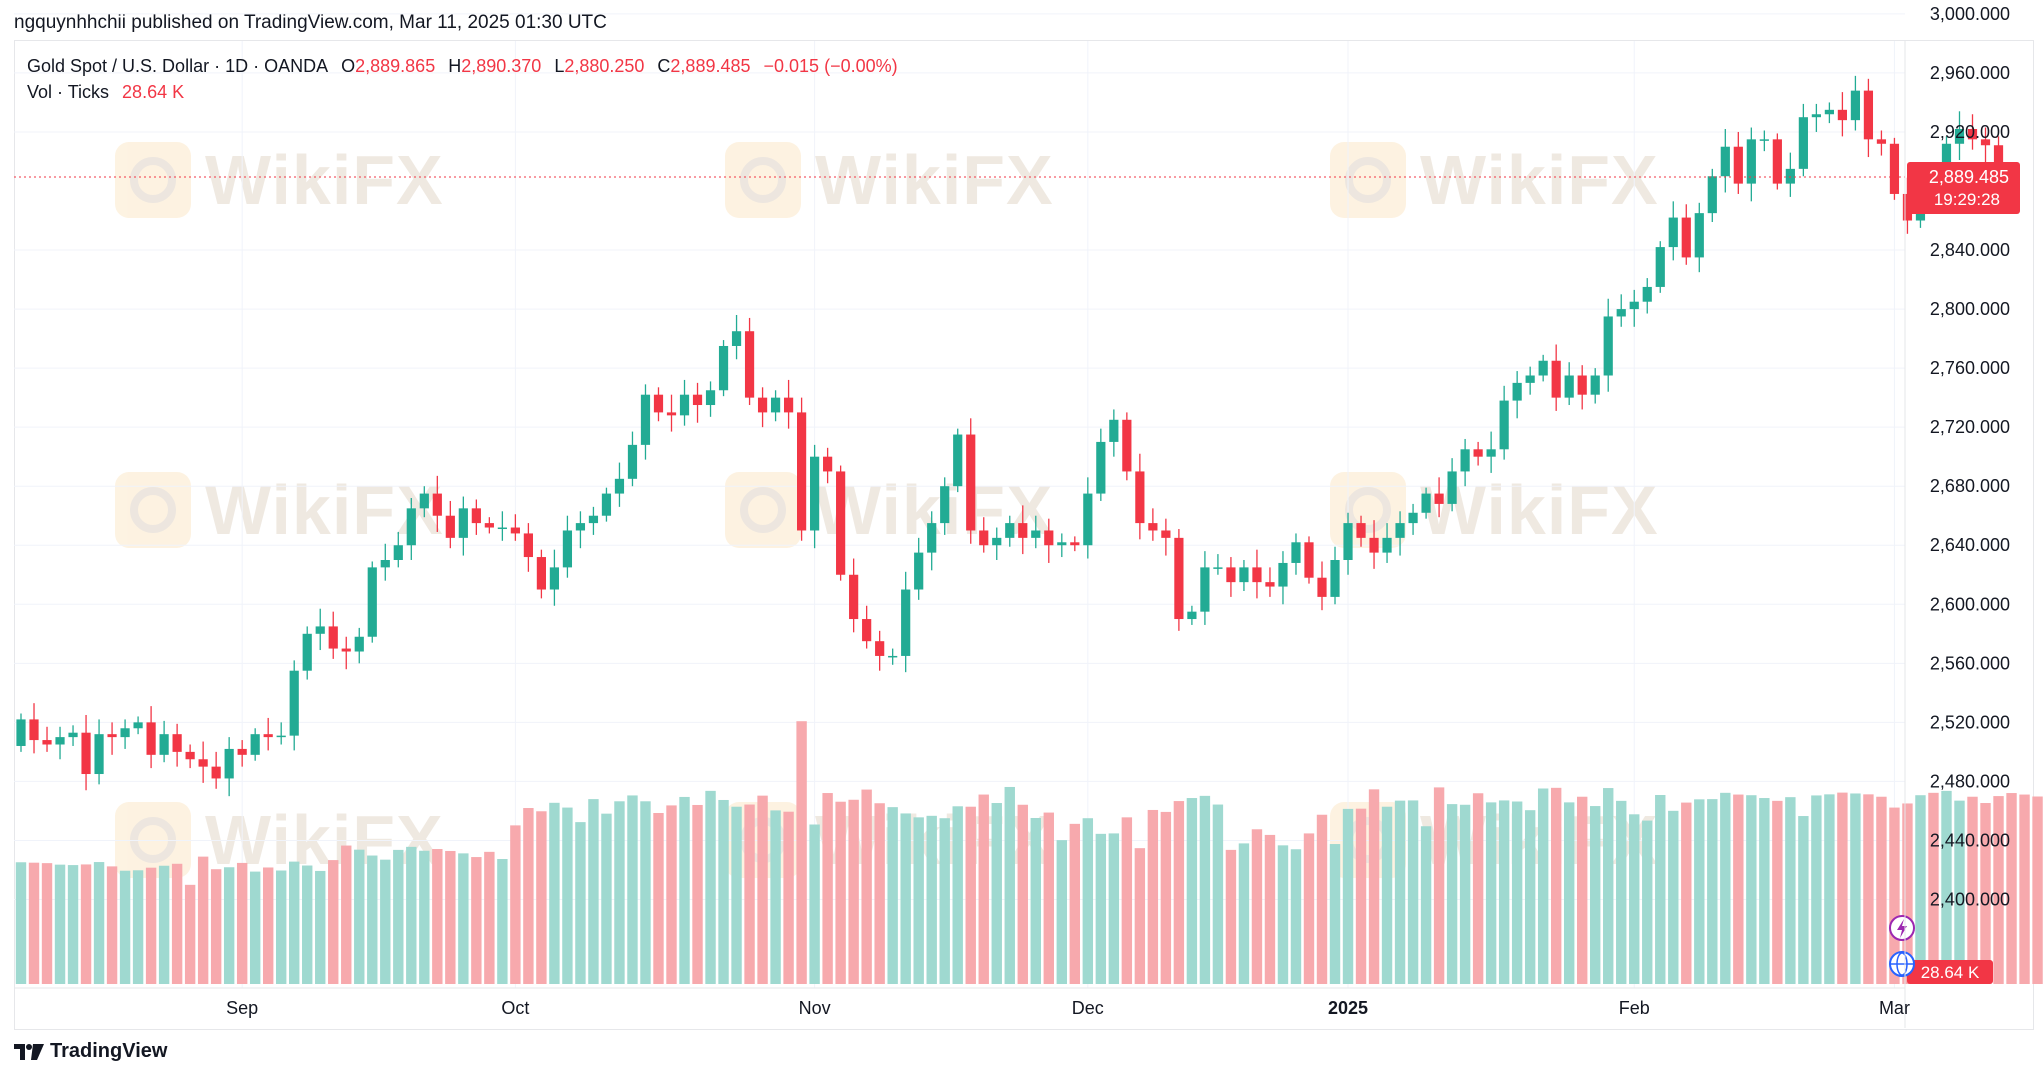 The image size is (2043, 1080). I want to click on symbol-label: Gold Spot / U.S. Dollar · 1D · OANDA, so click(178, 66).